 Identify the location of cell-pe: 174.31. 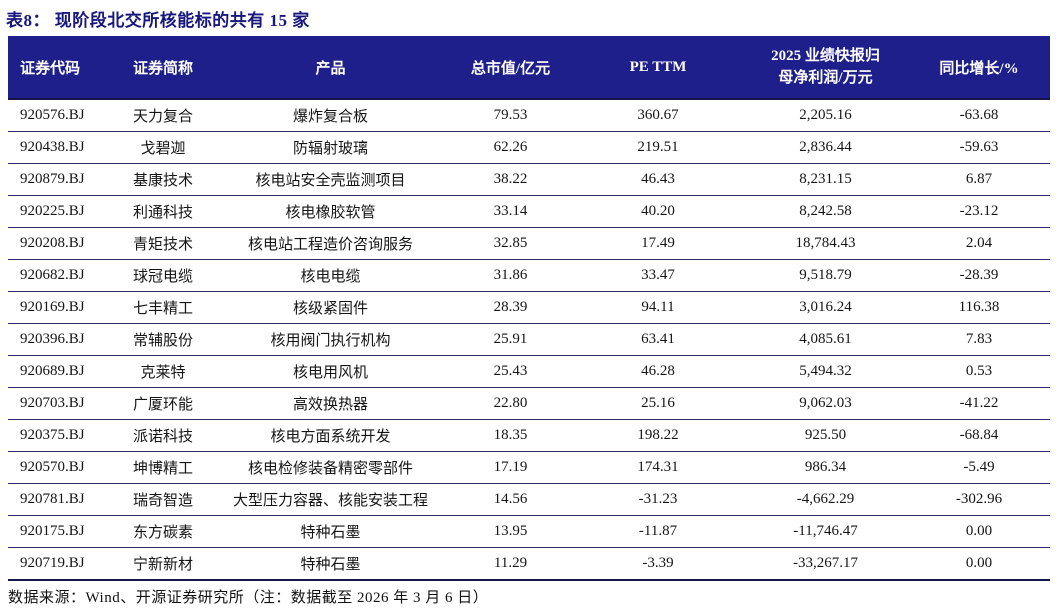
(658, 467).